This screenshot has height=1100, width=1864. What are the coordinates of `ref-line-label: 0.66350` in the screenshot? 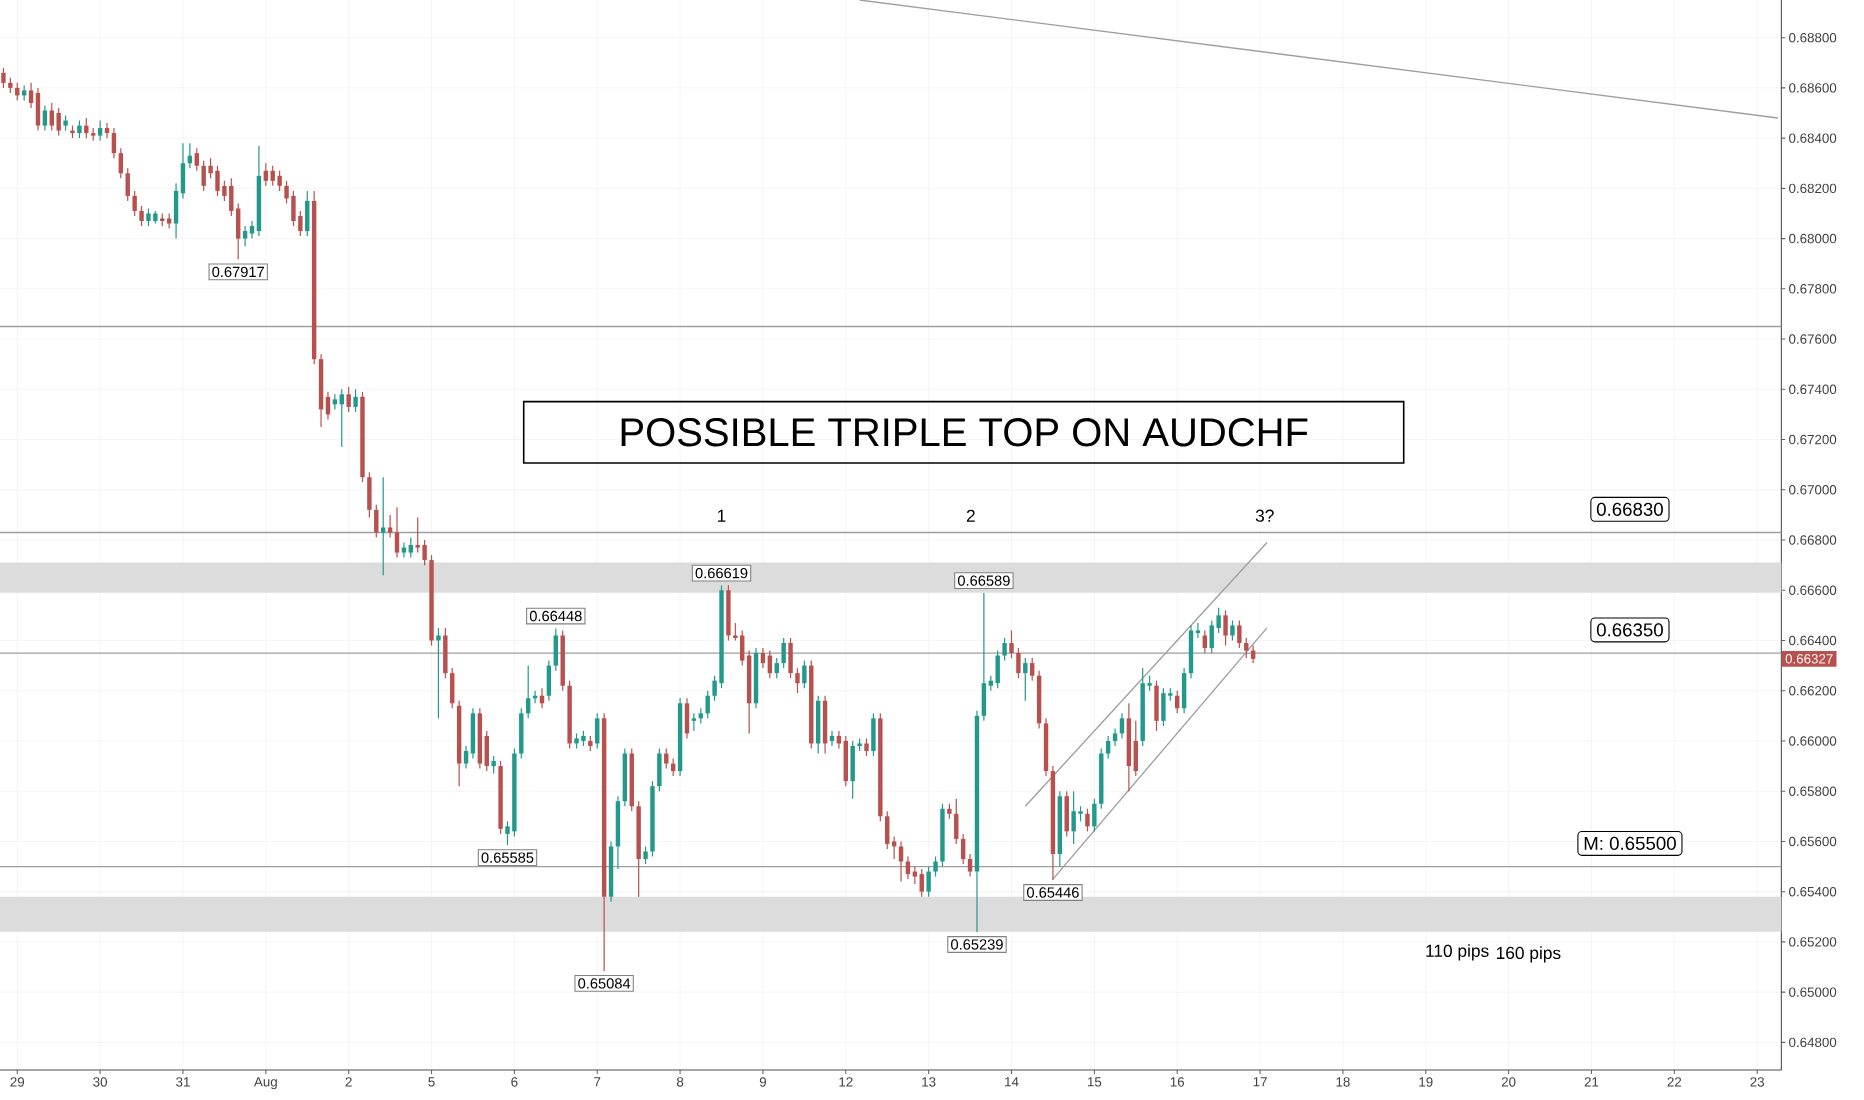 It's located at (1629, 630).